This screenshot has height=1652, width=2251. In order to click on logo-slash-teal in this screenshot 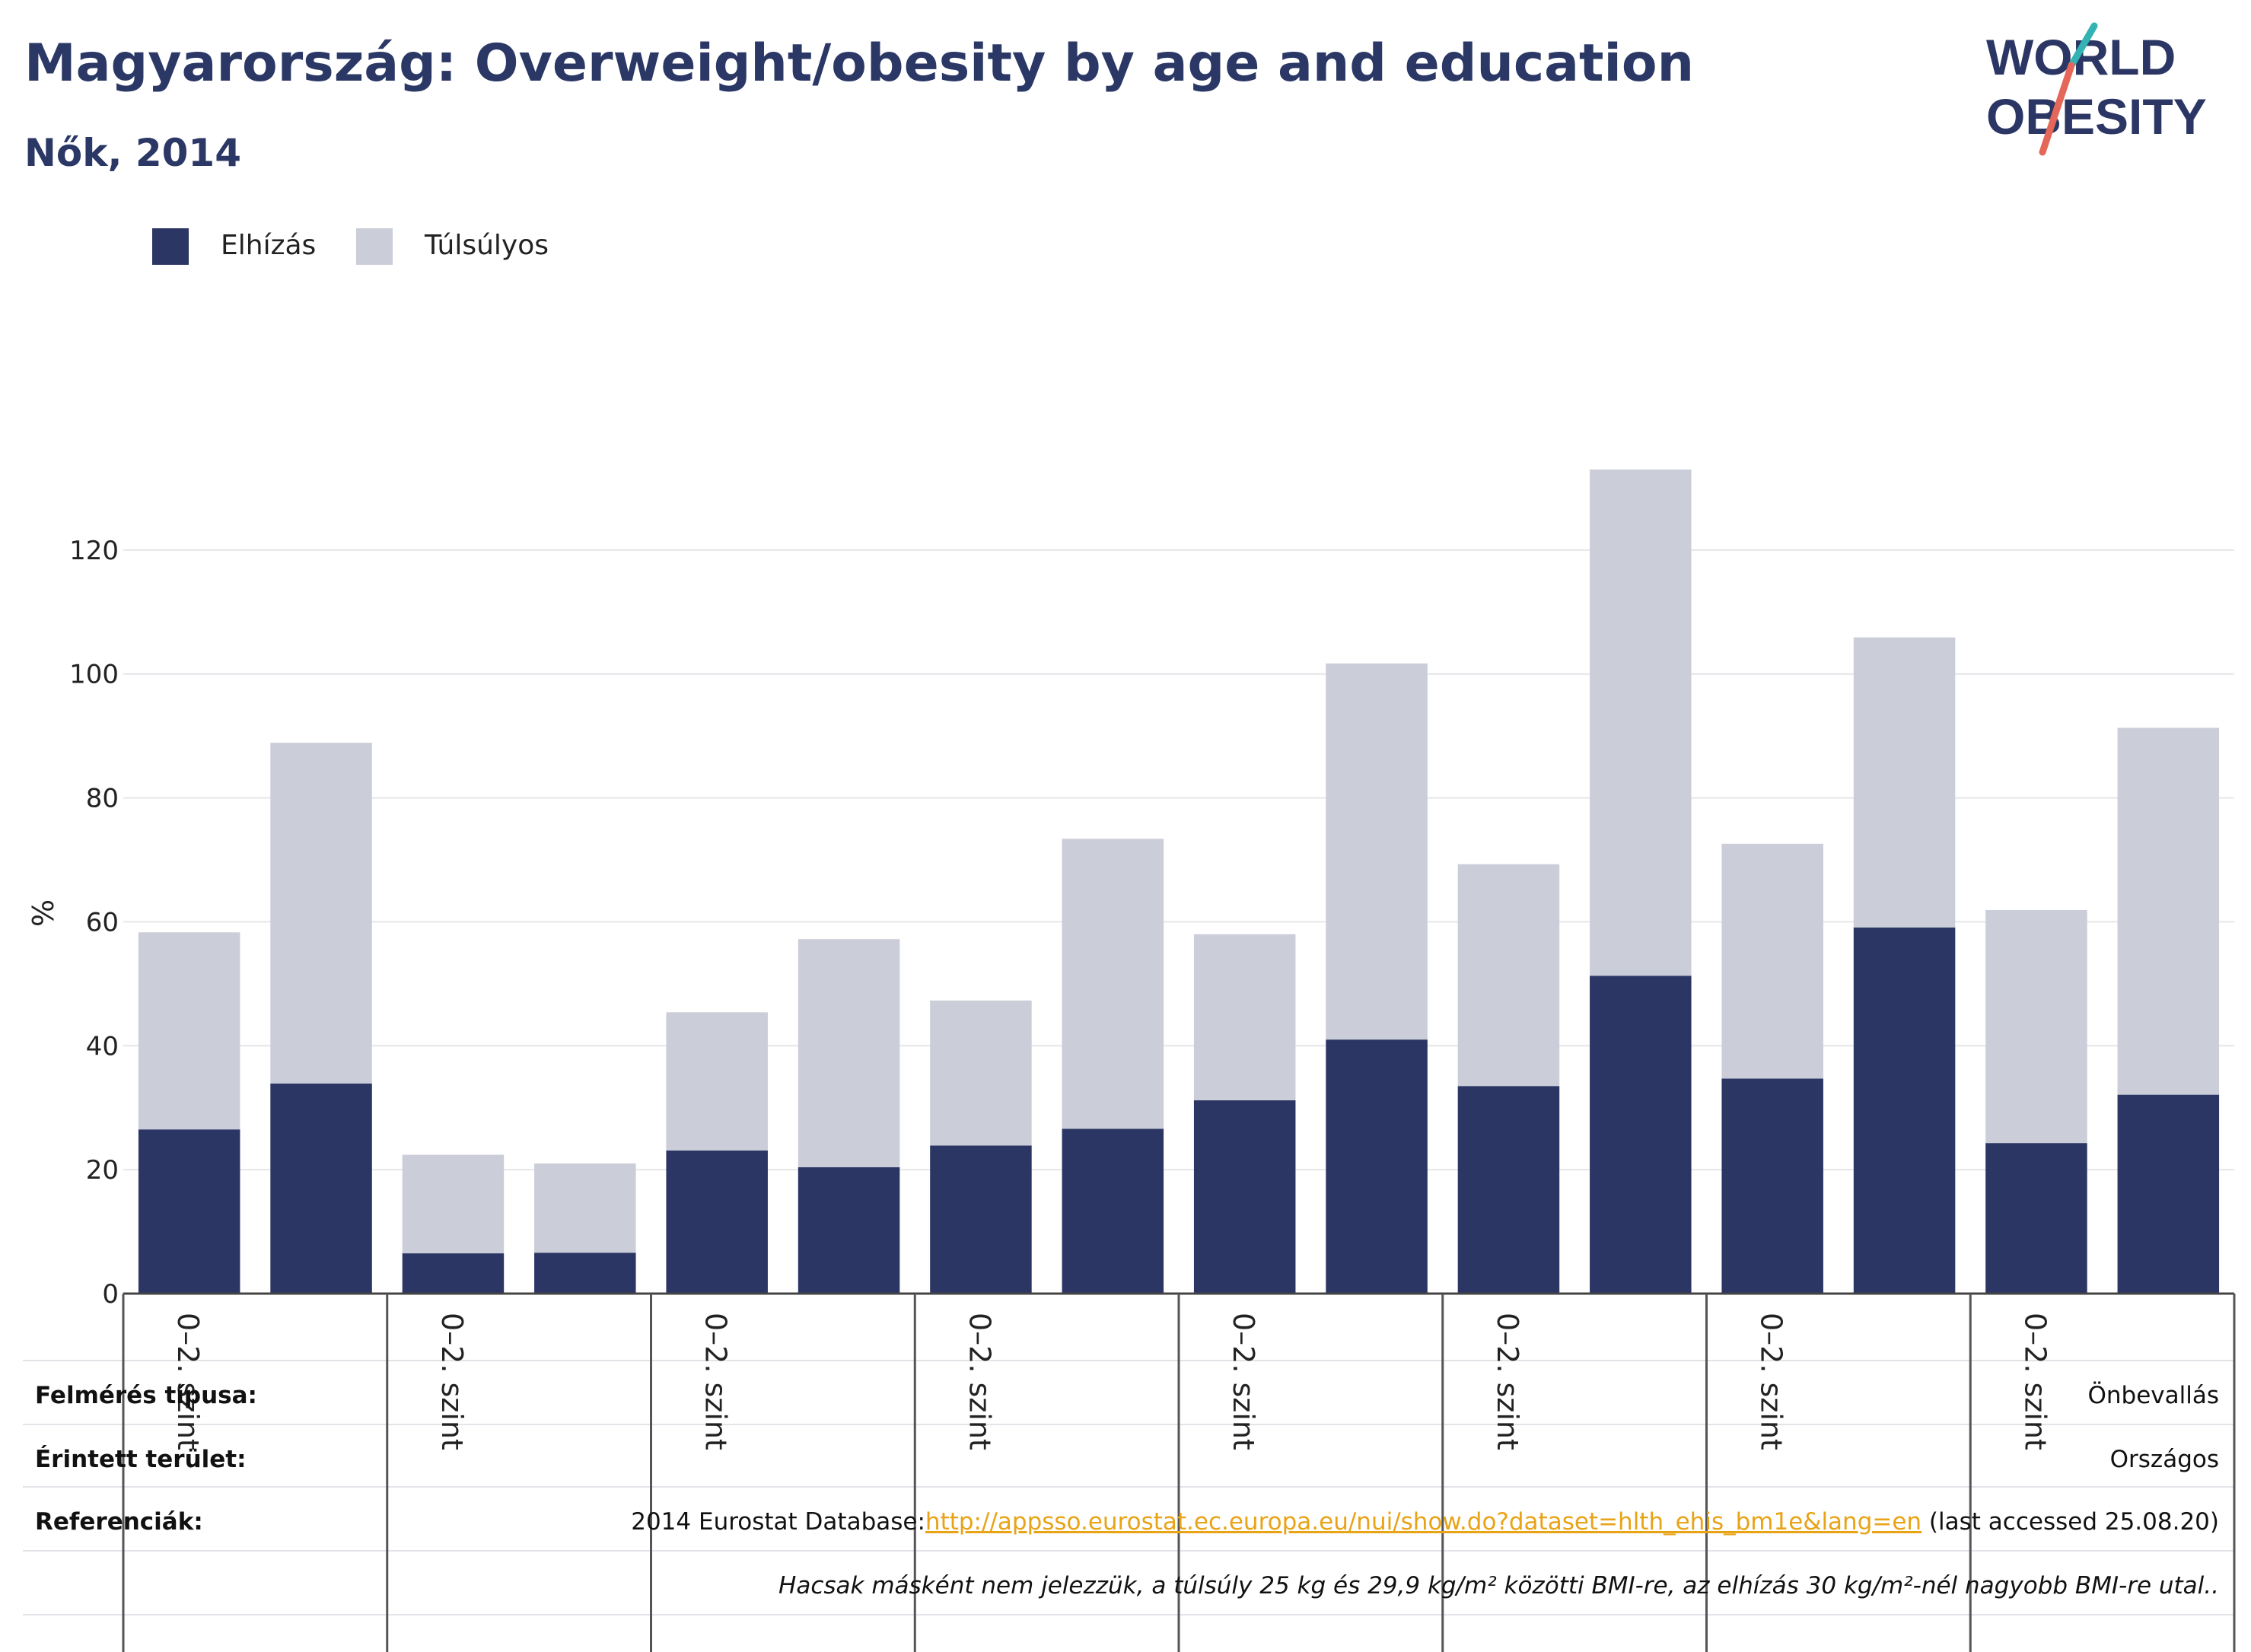, I will do `click(2083, 45)`.